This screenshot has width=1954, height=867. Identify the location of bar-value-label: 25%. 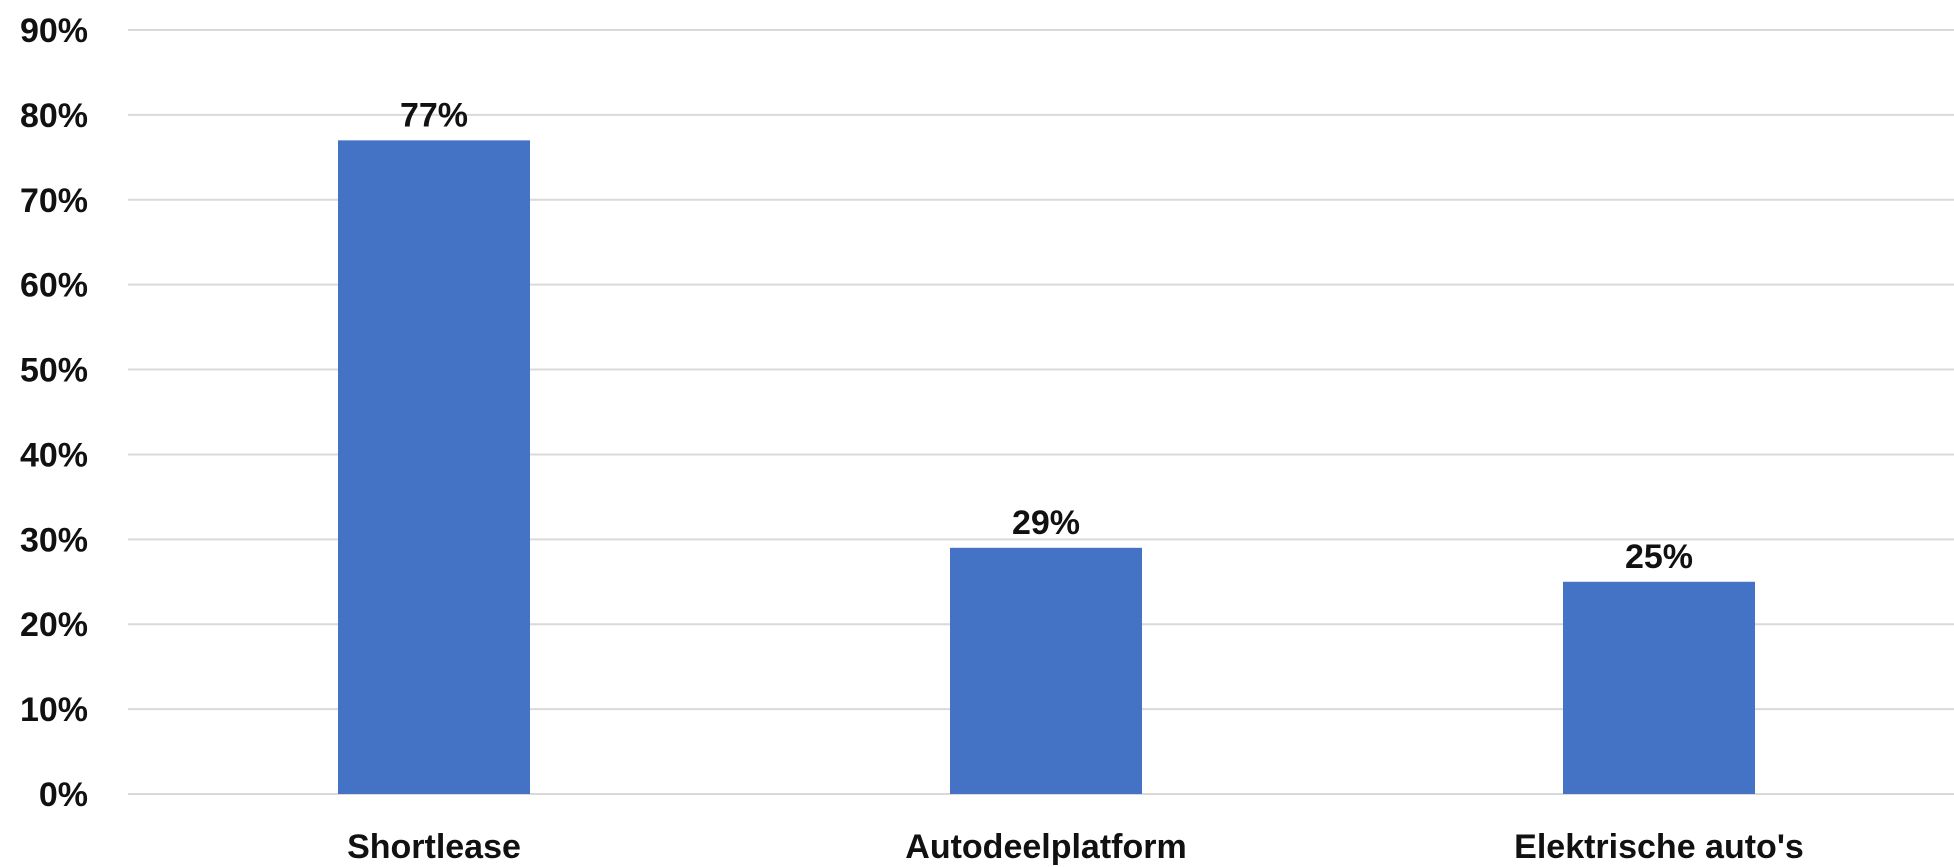
(1659, 557).